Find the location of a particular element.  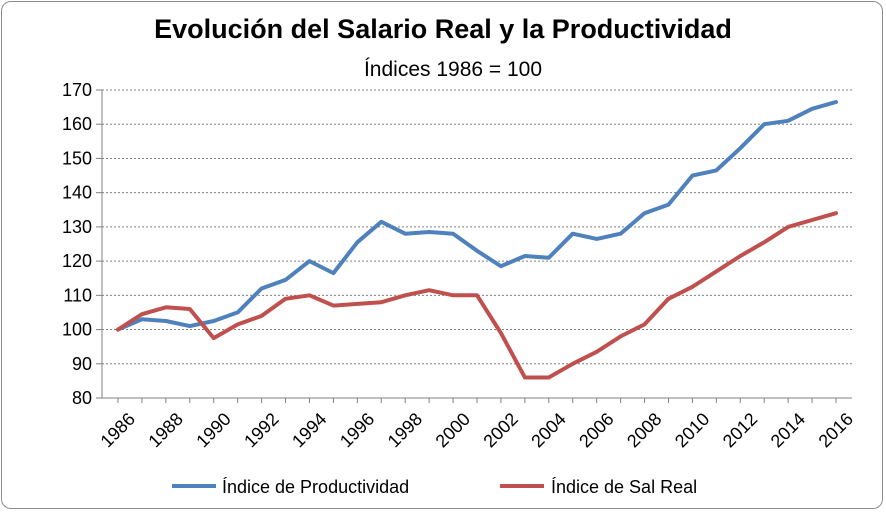

y-tick-label: 80 is located at coordinates (82, 398).